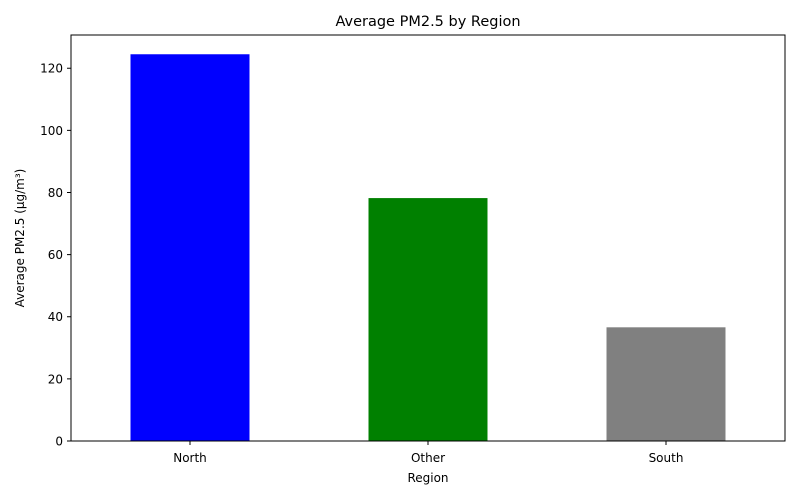  Describe the element at coordinates (55, 193) in the screenshot. I see `y-tick-label-80: 80` at that location.